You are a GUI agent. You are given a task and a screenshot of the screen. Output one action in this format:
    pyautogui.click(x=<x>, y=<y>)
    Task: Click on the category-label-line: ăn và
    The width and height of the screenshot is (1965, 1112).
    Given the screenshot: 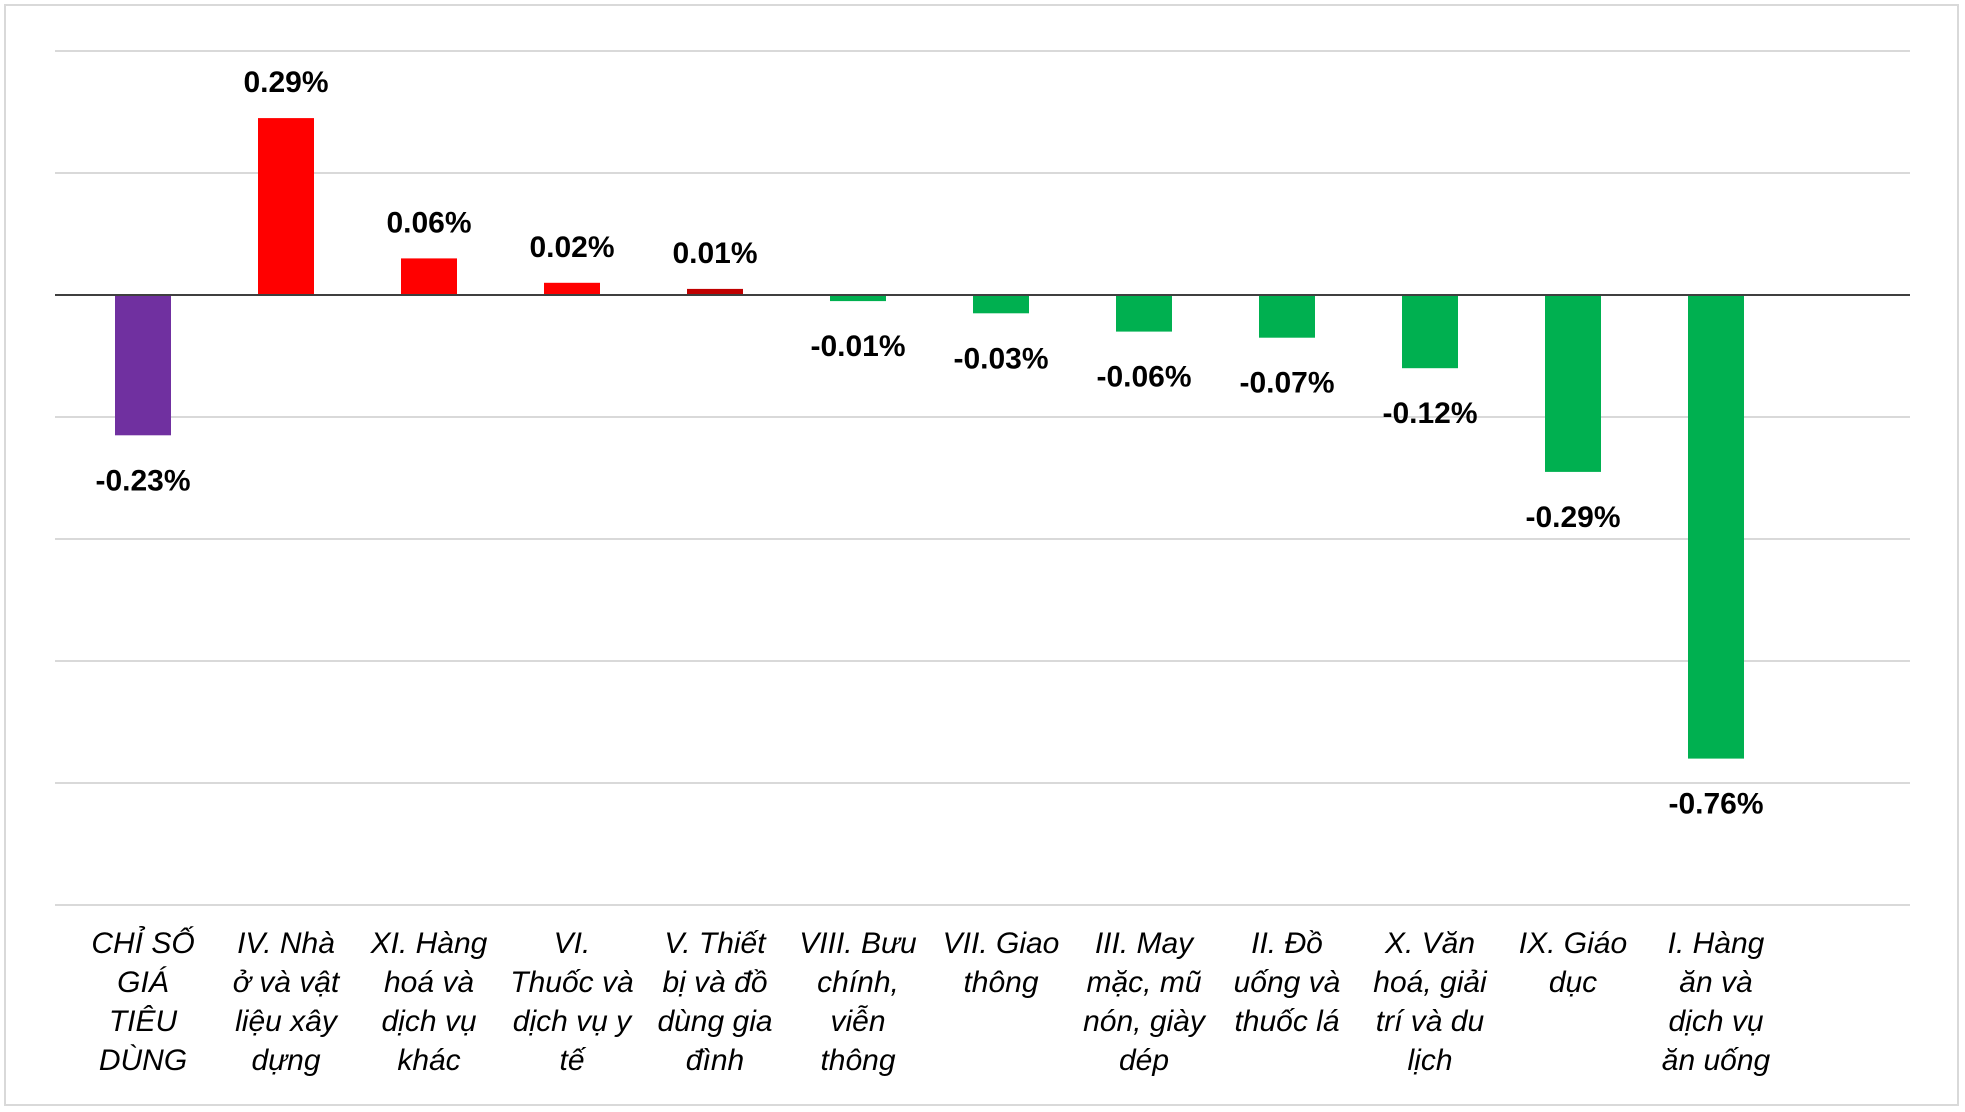 What is the action you would take?
    pyautogui.click(x=1716, y=982)
    